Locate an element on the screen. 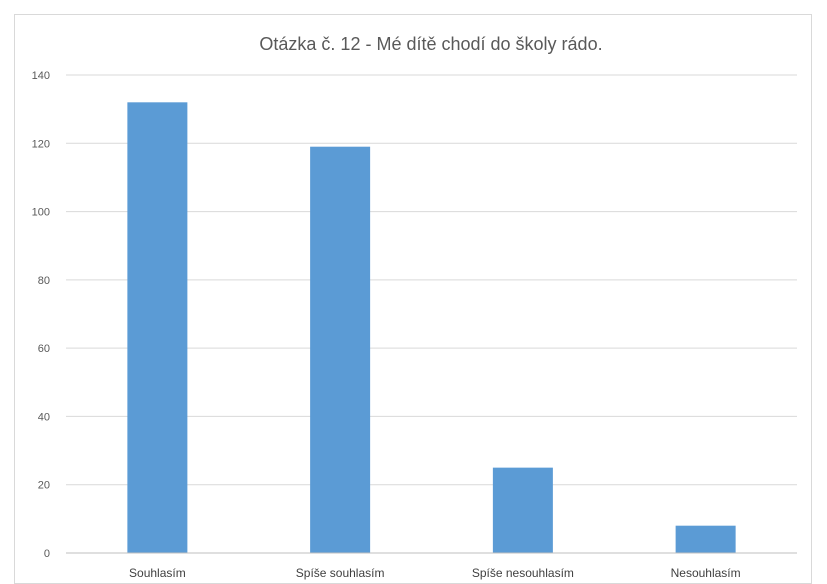 This screenshot has width=827, height=584. y-tick-label: 80 is located at coordinates (44, 281).